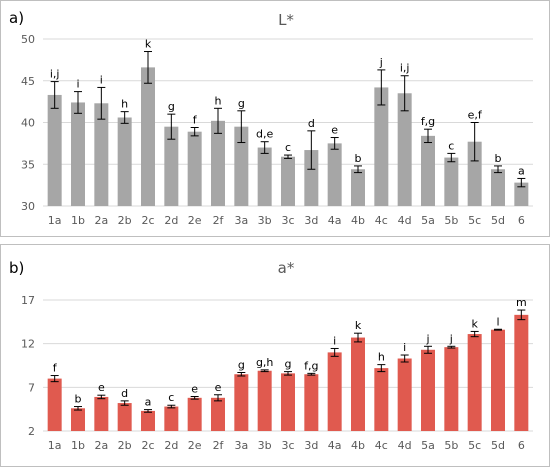  What do you see at coordinates (171, 220) in the screenshot?
I see `x-tick-label: 2d` at bounding box center [171, 220].